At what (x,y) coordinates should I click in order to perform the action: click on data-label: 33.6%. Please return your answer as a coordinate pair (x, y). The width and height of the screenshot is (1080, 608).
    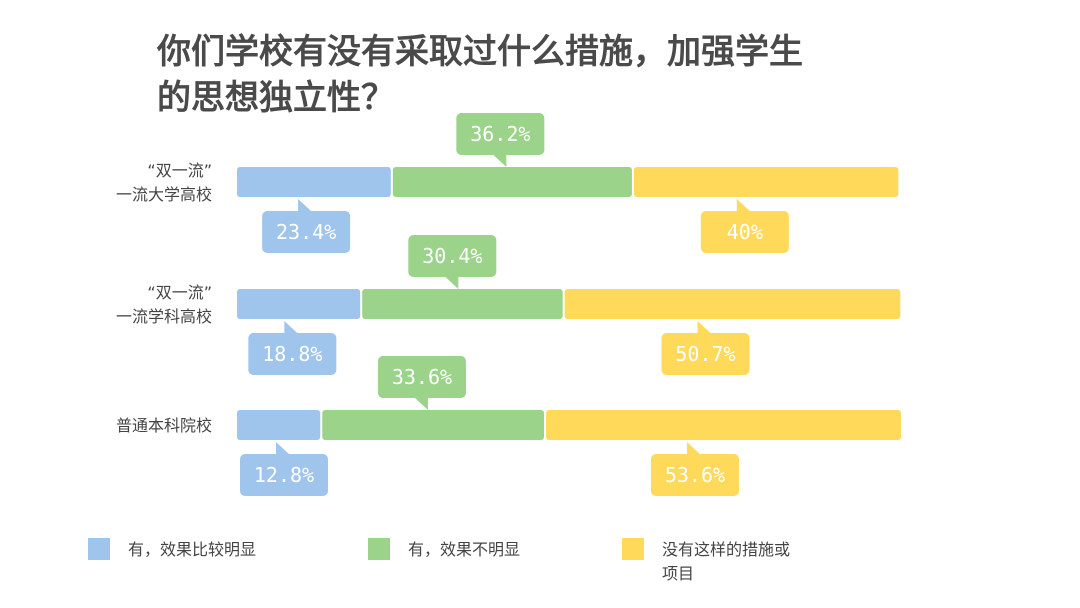
    Looking at the image, I should click on (422, 377).